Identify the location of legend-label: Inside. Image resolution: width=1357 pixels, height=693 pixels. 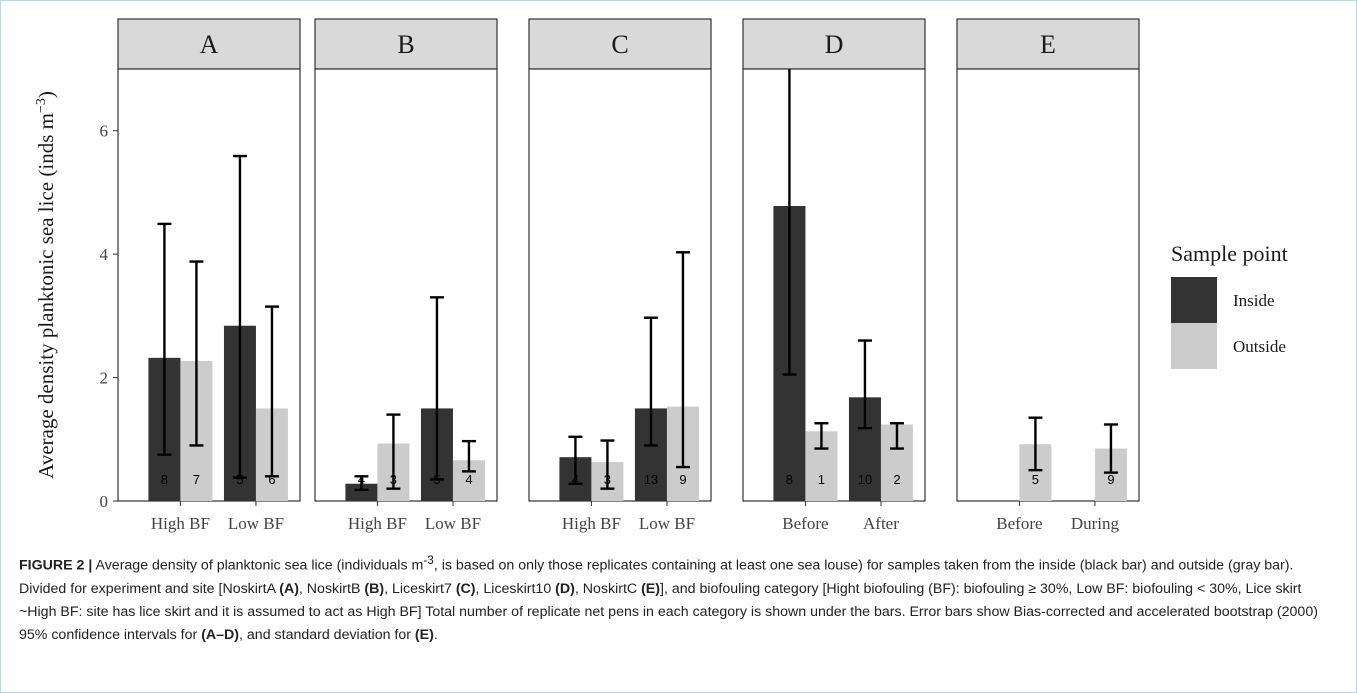
(1254, 300).